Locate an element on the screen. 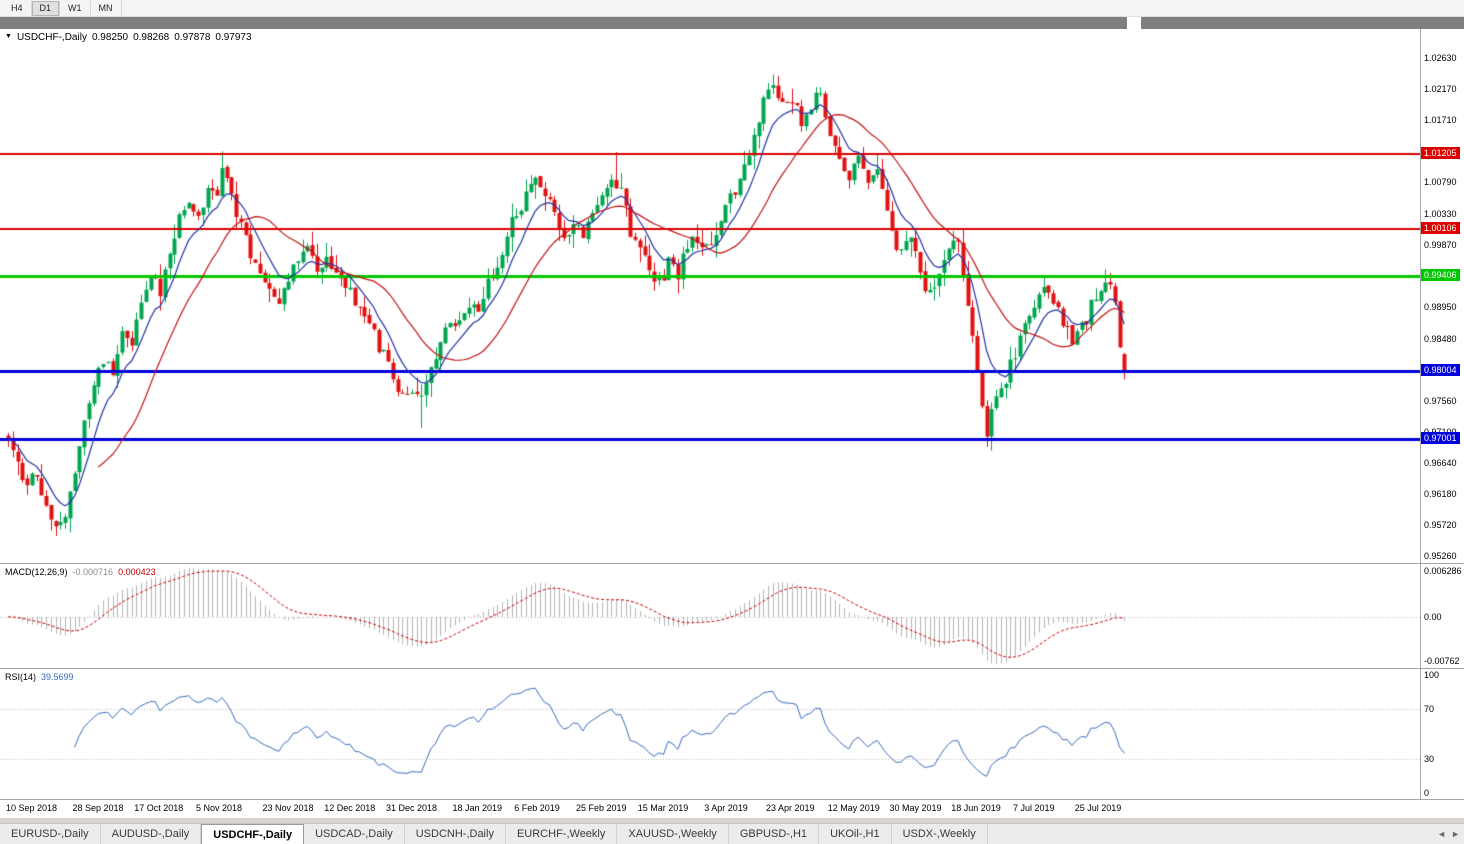  price-tick-label: 1.00790 is located at coordinates (1440, 182).